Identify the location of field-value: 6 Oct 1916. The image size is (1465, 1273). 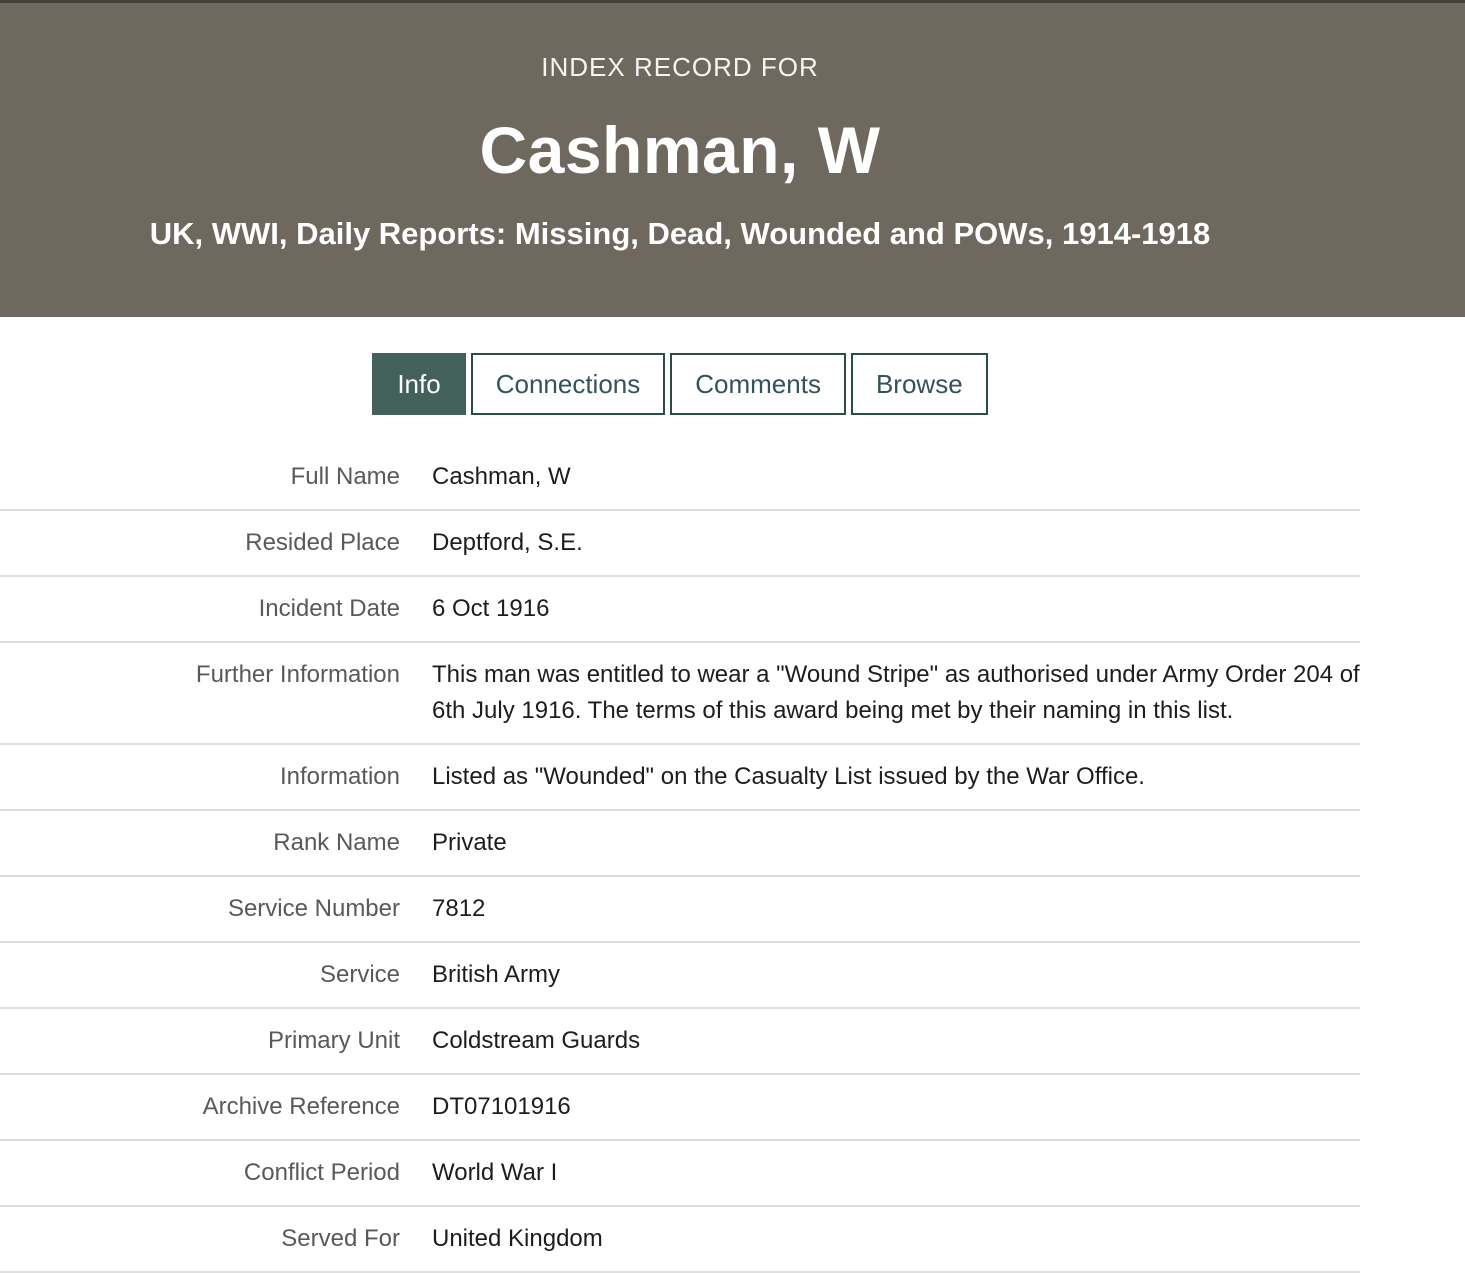
(491, 608).